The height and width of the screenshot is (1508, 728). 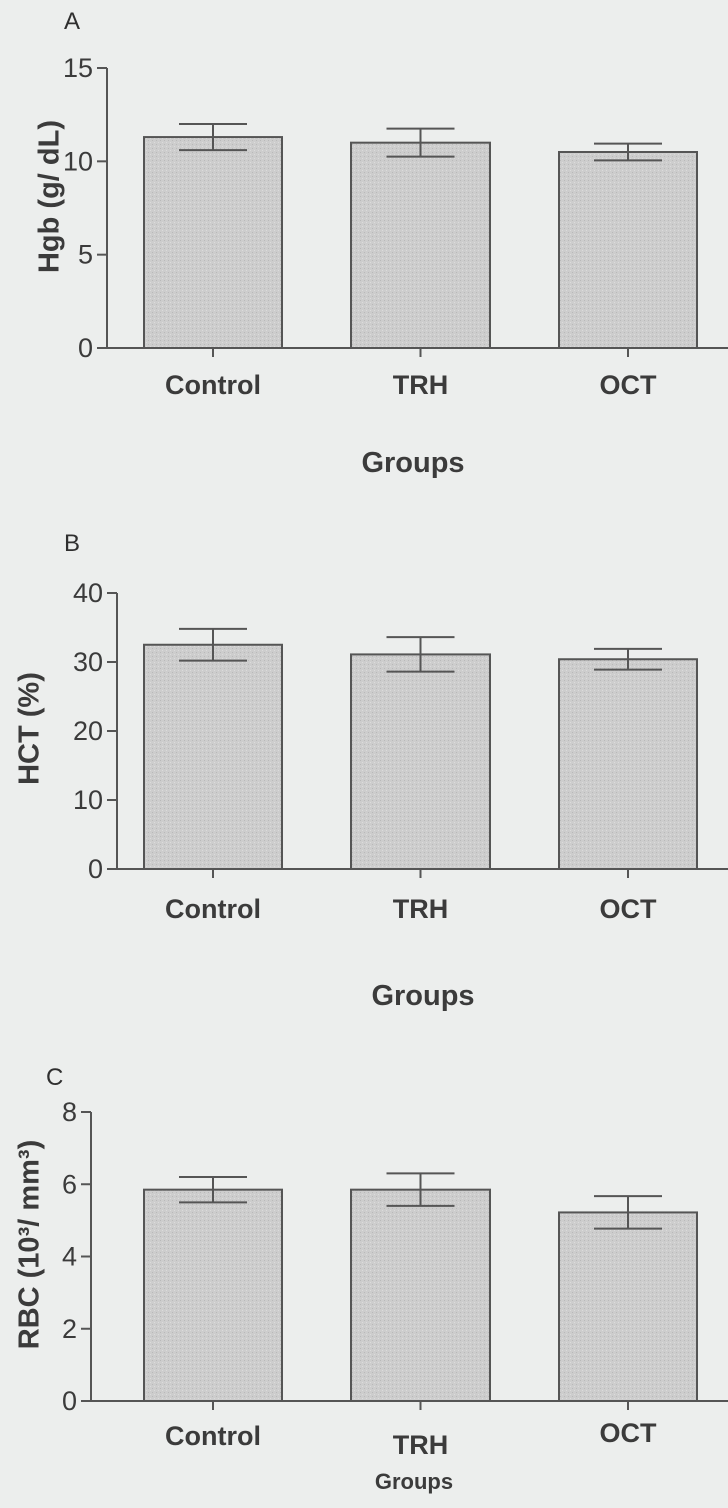 What do you see at coordinates (414, 1481) in the screenshot?
I see `x-axis-title-c: Groups` at bounding box center [414, 1481].